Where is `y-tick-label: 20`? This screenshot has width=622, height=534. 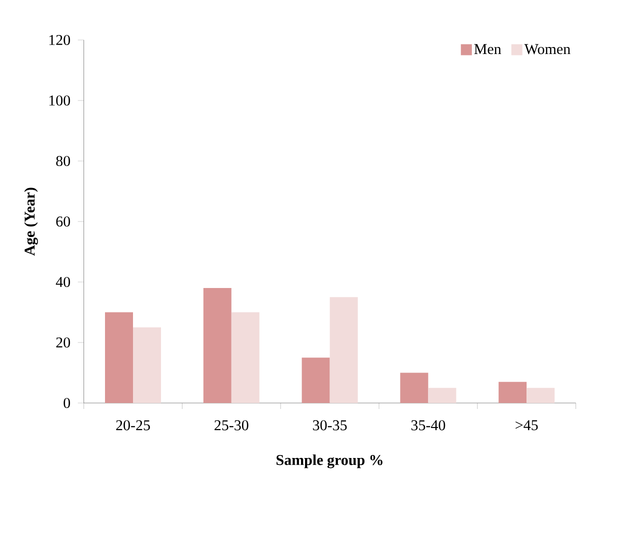
y-tick-label: 20 is located at coordinates (63, 342).